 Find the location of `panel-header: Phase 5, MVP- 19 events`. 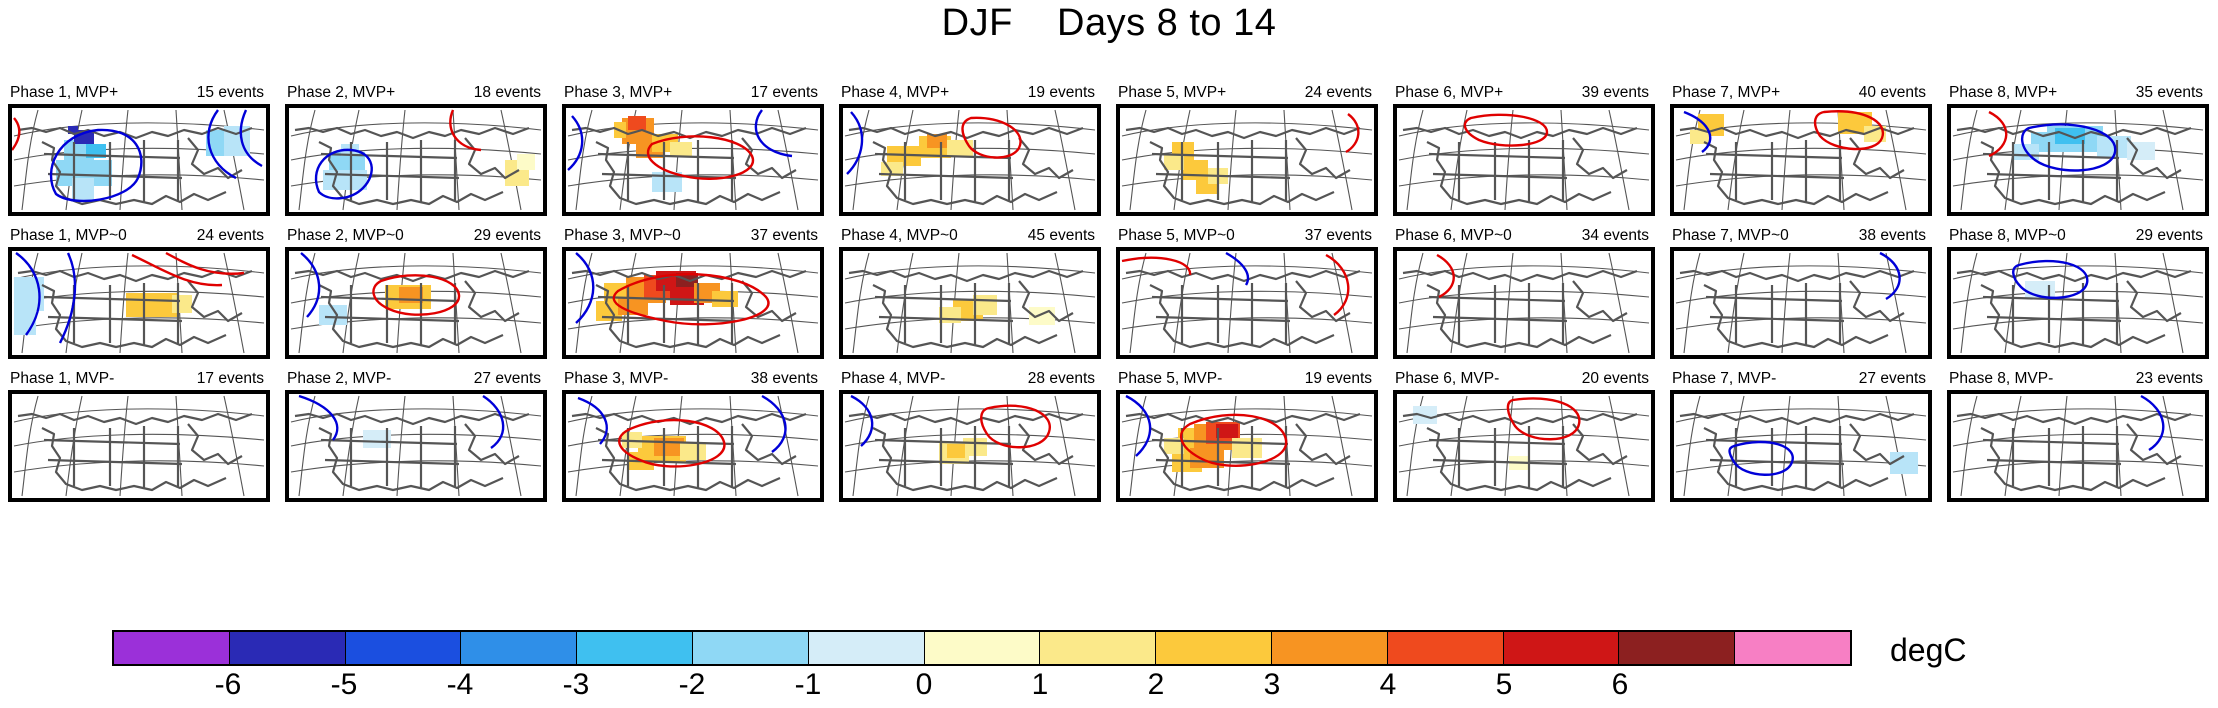

panel-header: Phase 5, MVP- 19 events is located at coordinates (1245, 380).